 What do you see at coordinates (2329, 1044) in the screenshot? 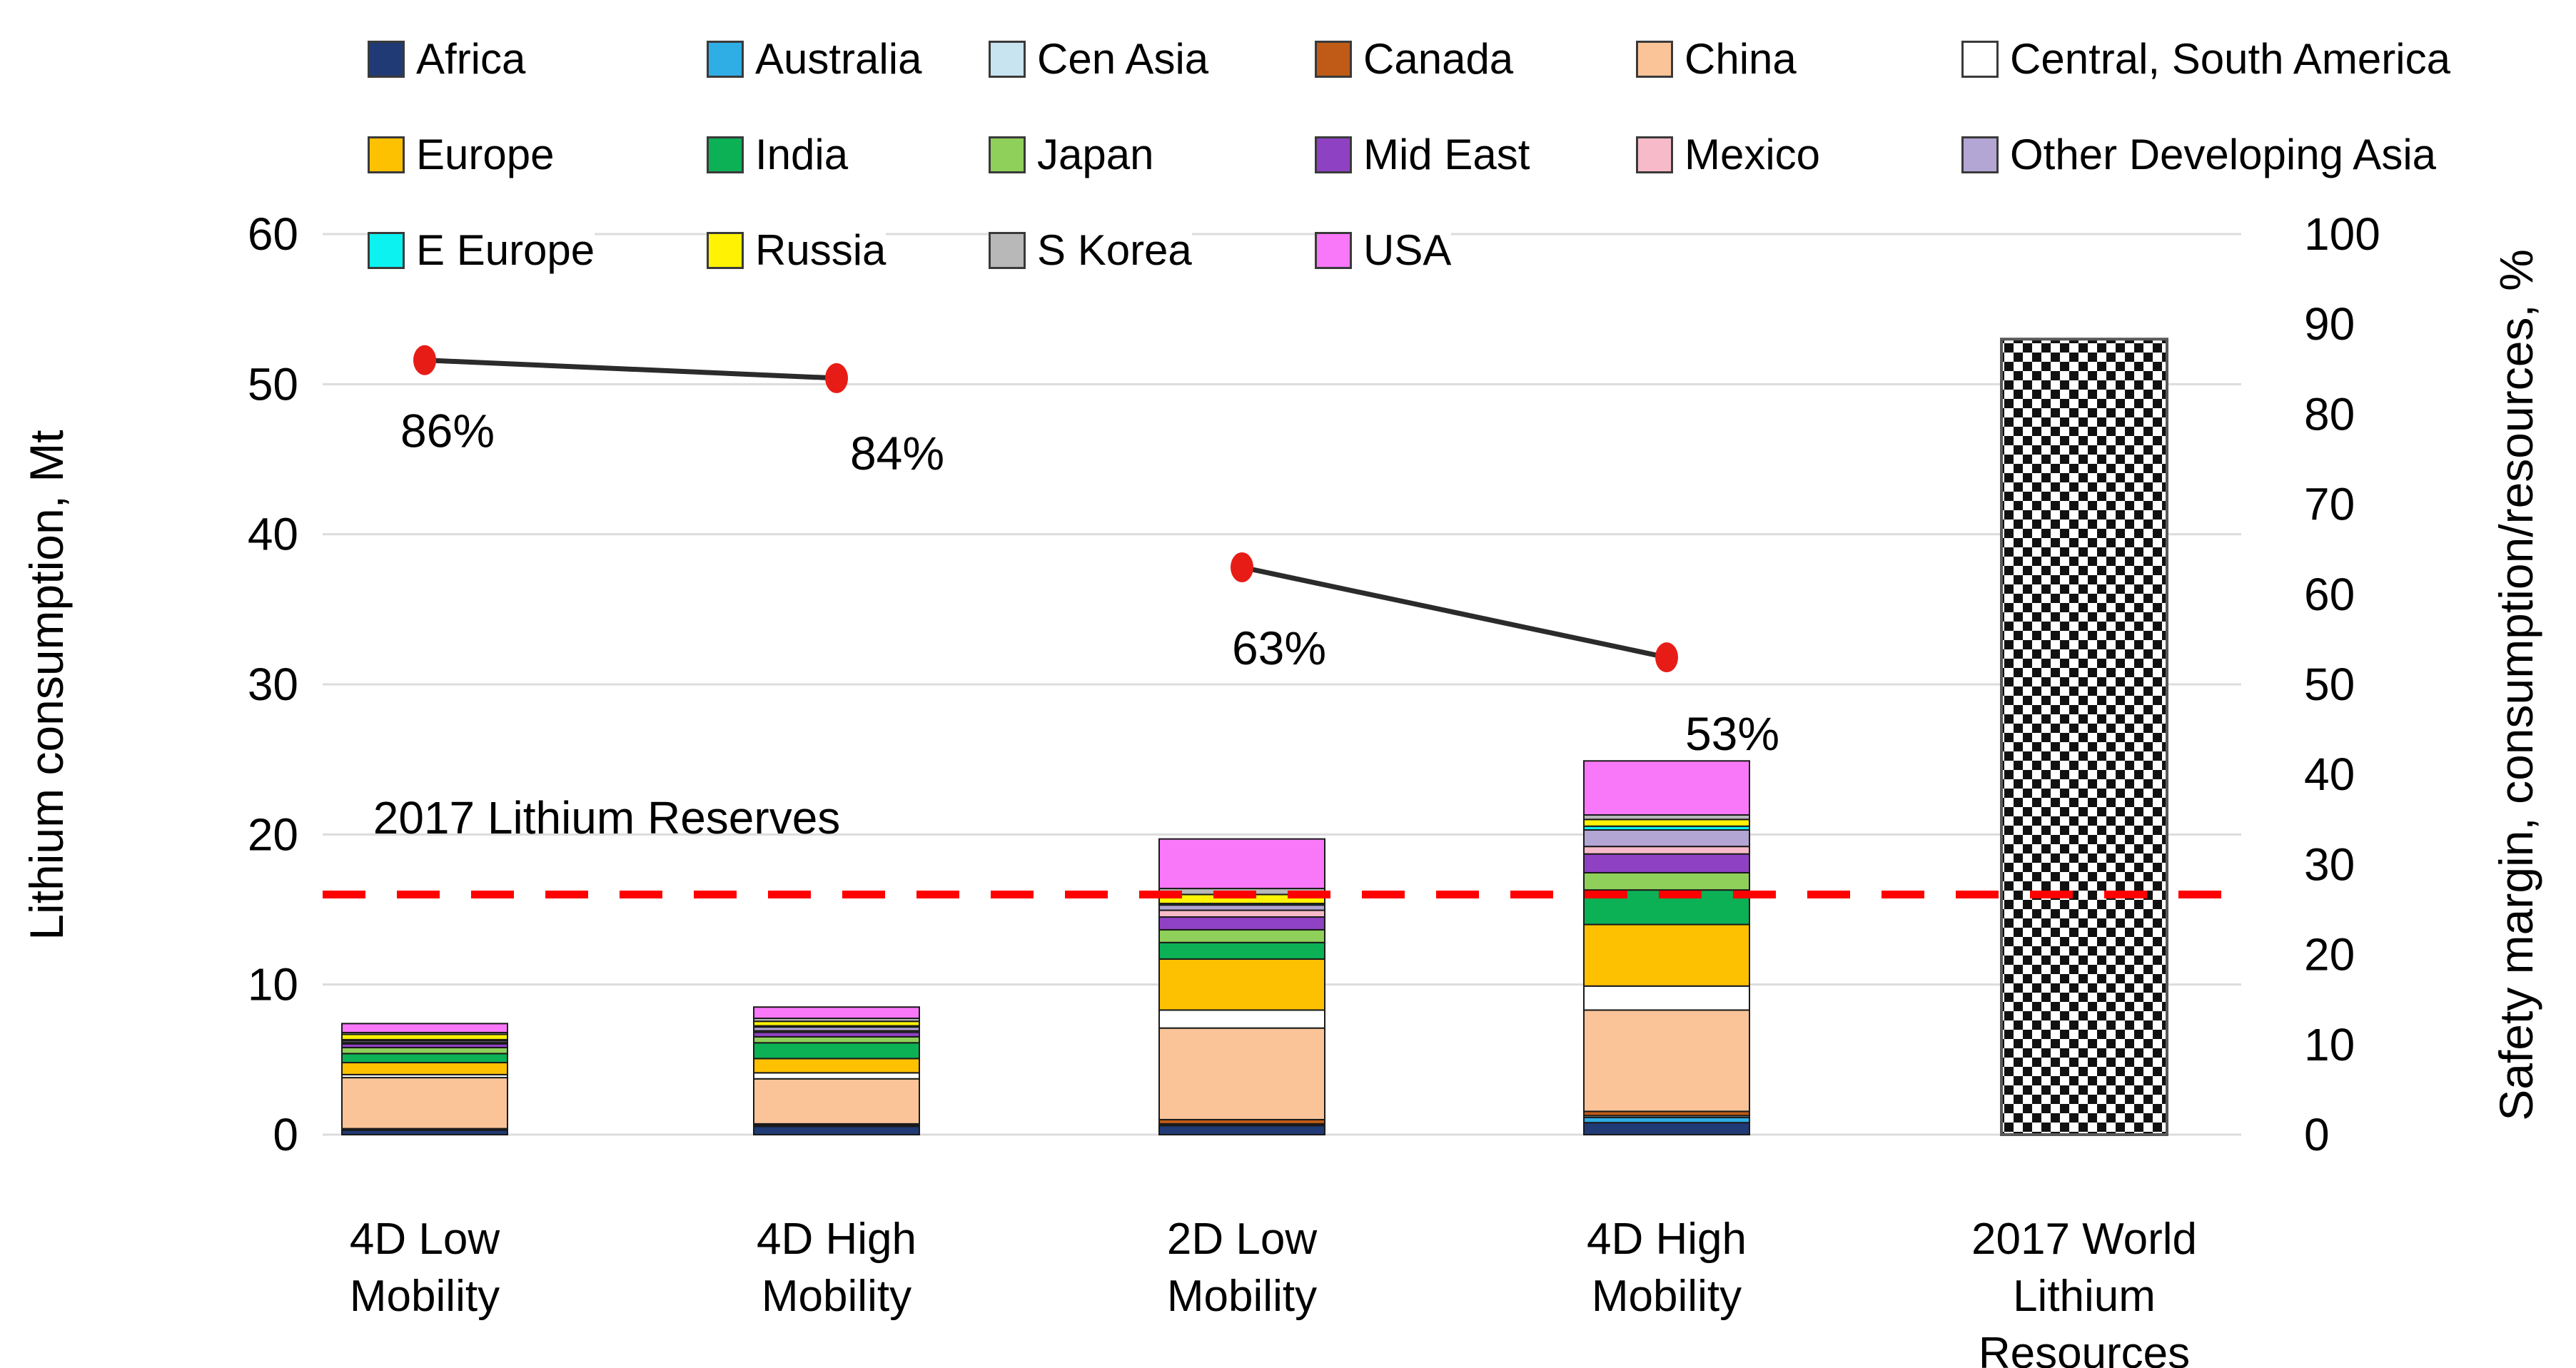
I see `right-axis-tick-10: 10` at bounding box center [2329, 1044].